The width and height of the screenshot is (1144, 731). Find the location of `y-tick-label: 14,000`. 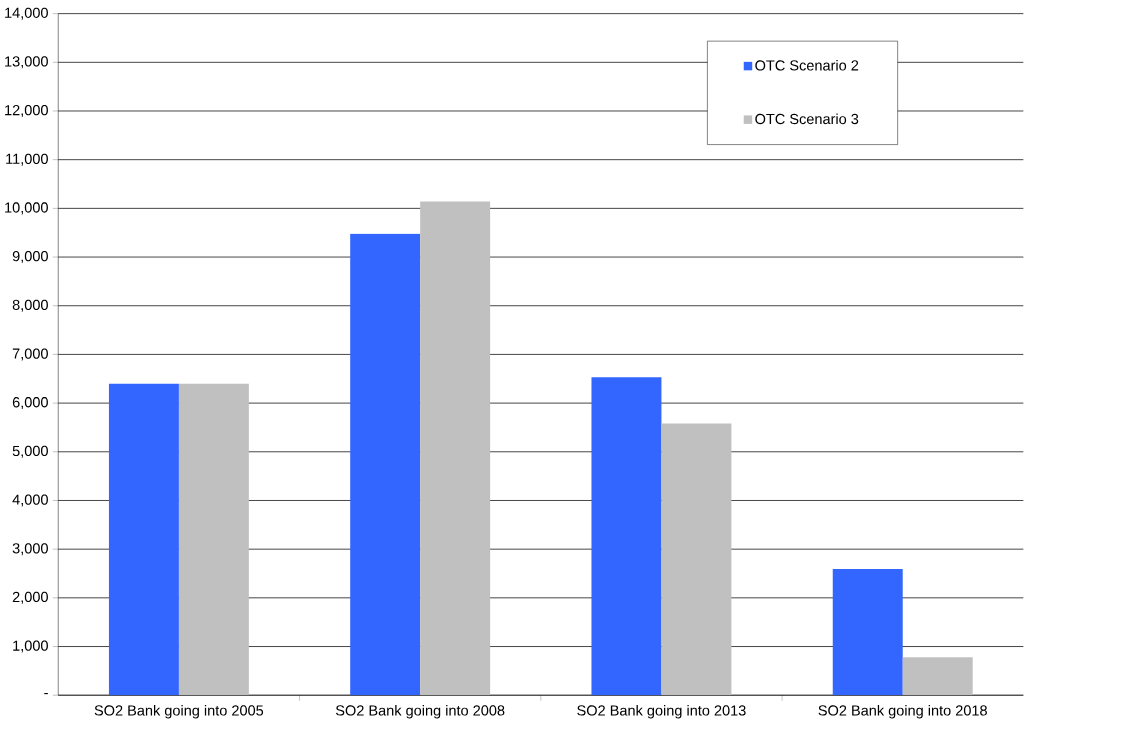

y-tick-label: 14,000 is located at coordinates (26, 13).